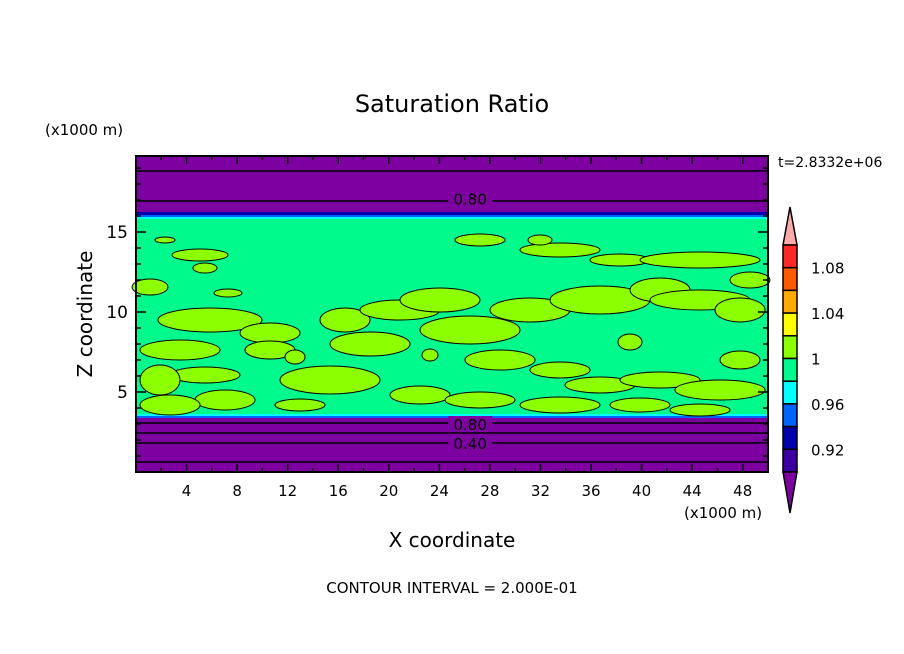 The width and height of the screenshot is (904, 654). Describe the element at coordinates (452, 415) in the screenshot. I see `transition-band-bottom` at that location.